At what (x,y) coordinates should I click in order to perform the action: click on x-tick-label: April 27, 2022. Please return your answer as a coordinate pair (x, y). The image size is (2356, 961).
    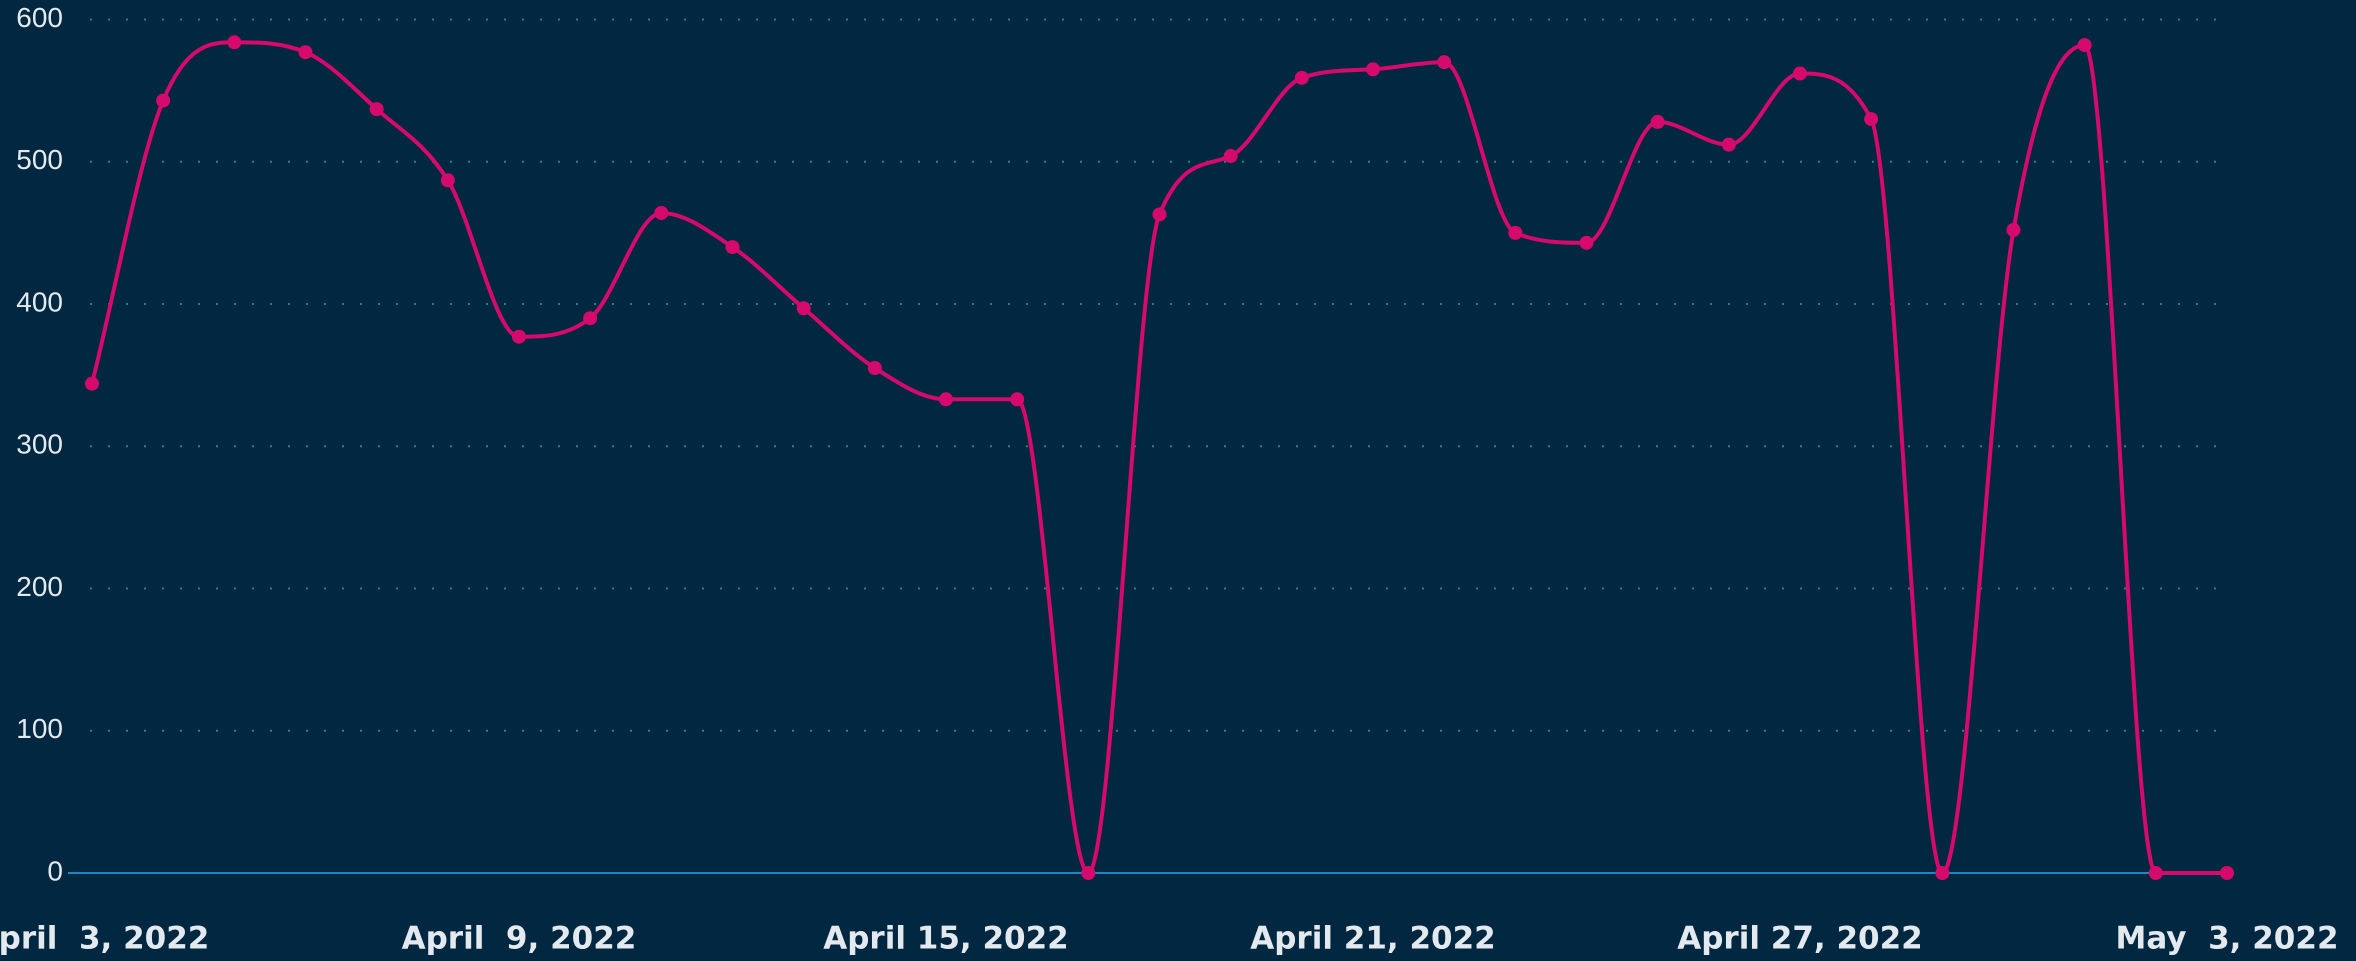
    Looking at the image, I should click on (1800, 939).